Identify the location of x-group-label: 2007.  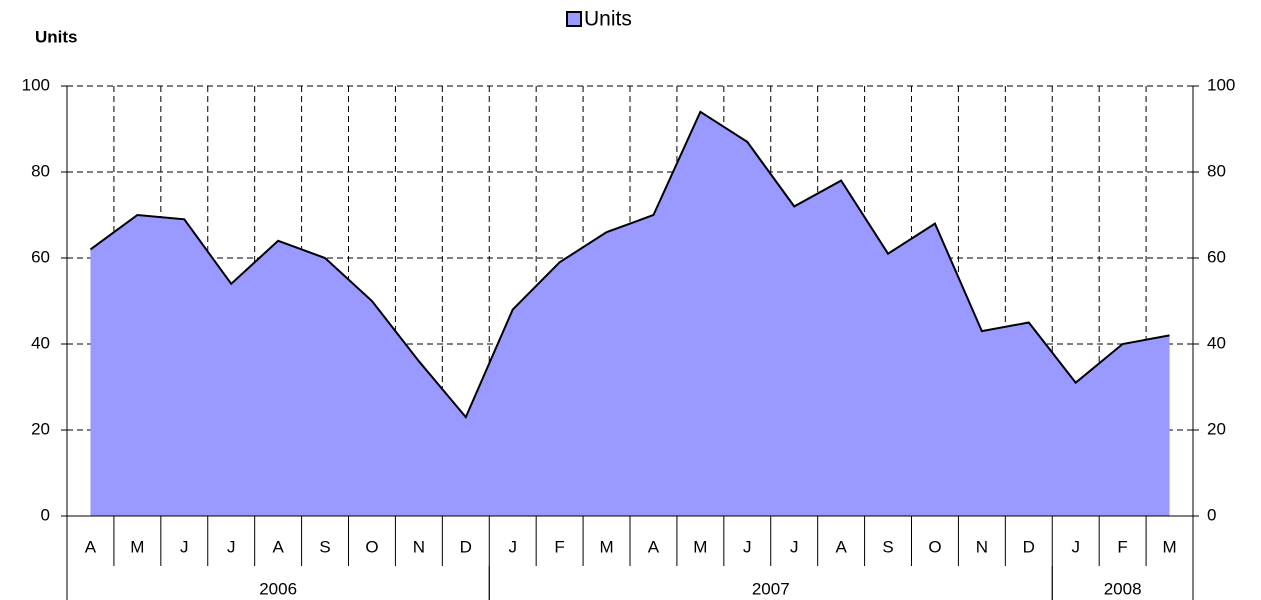
(771, 588).